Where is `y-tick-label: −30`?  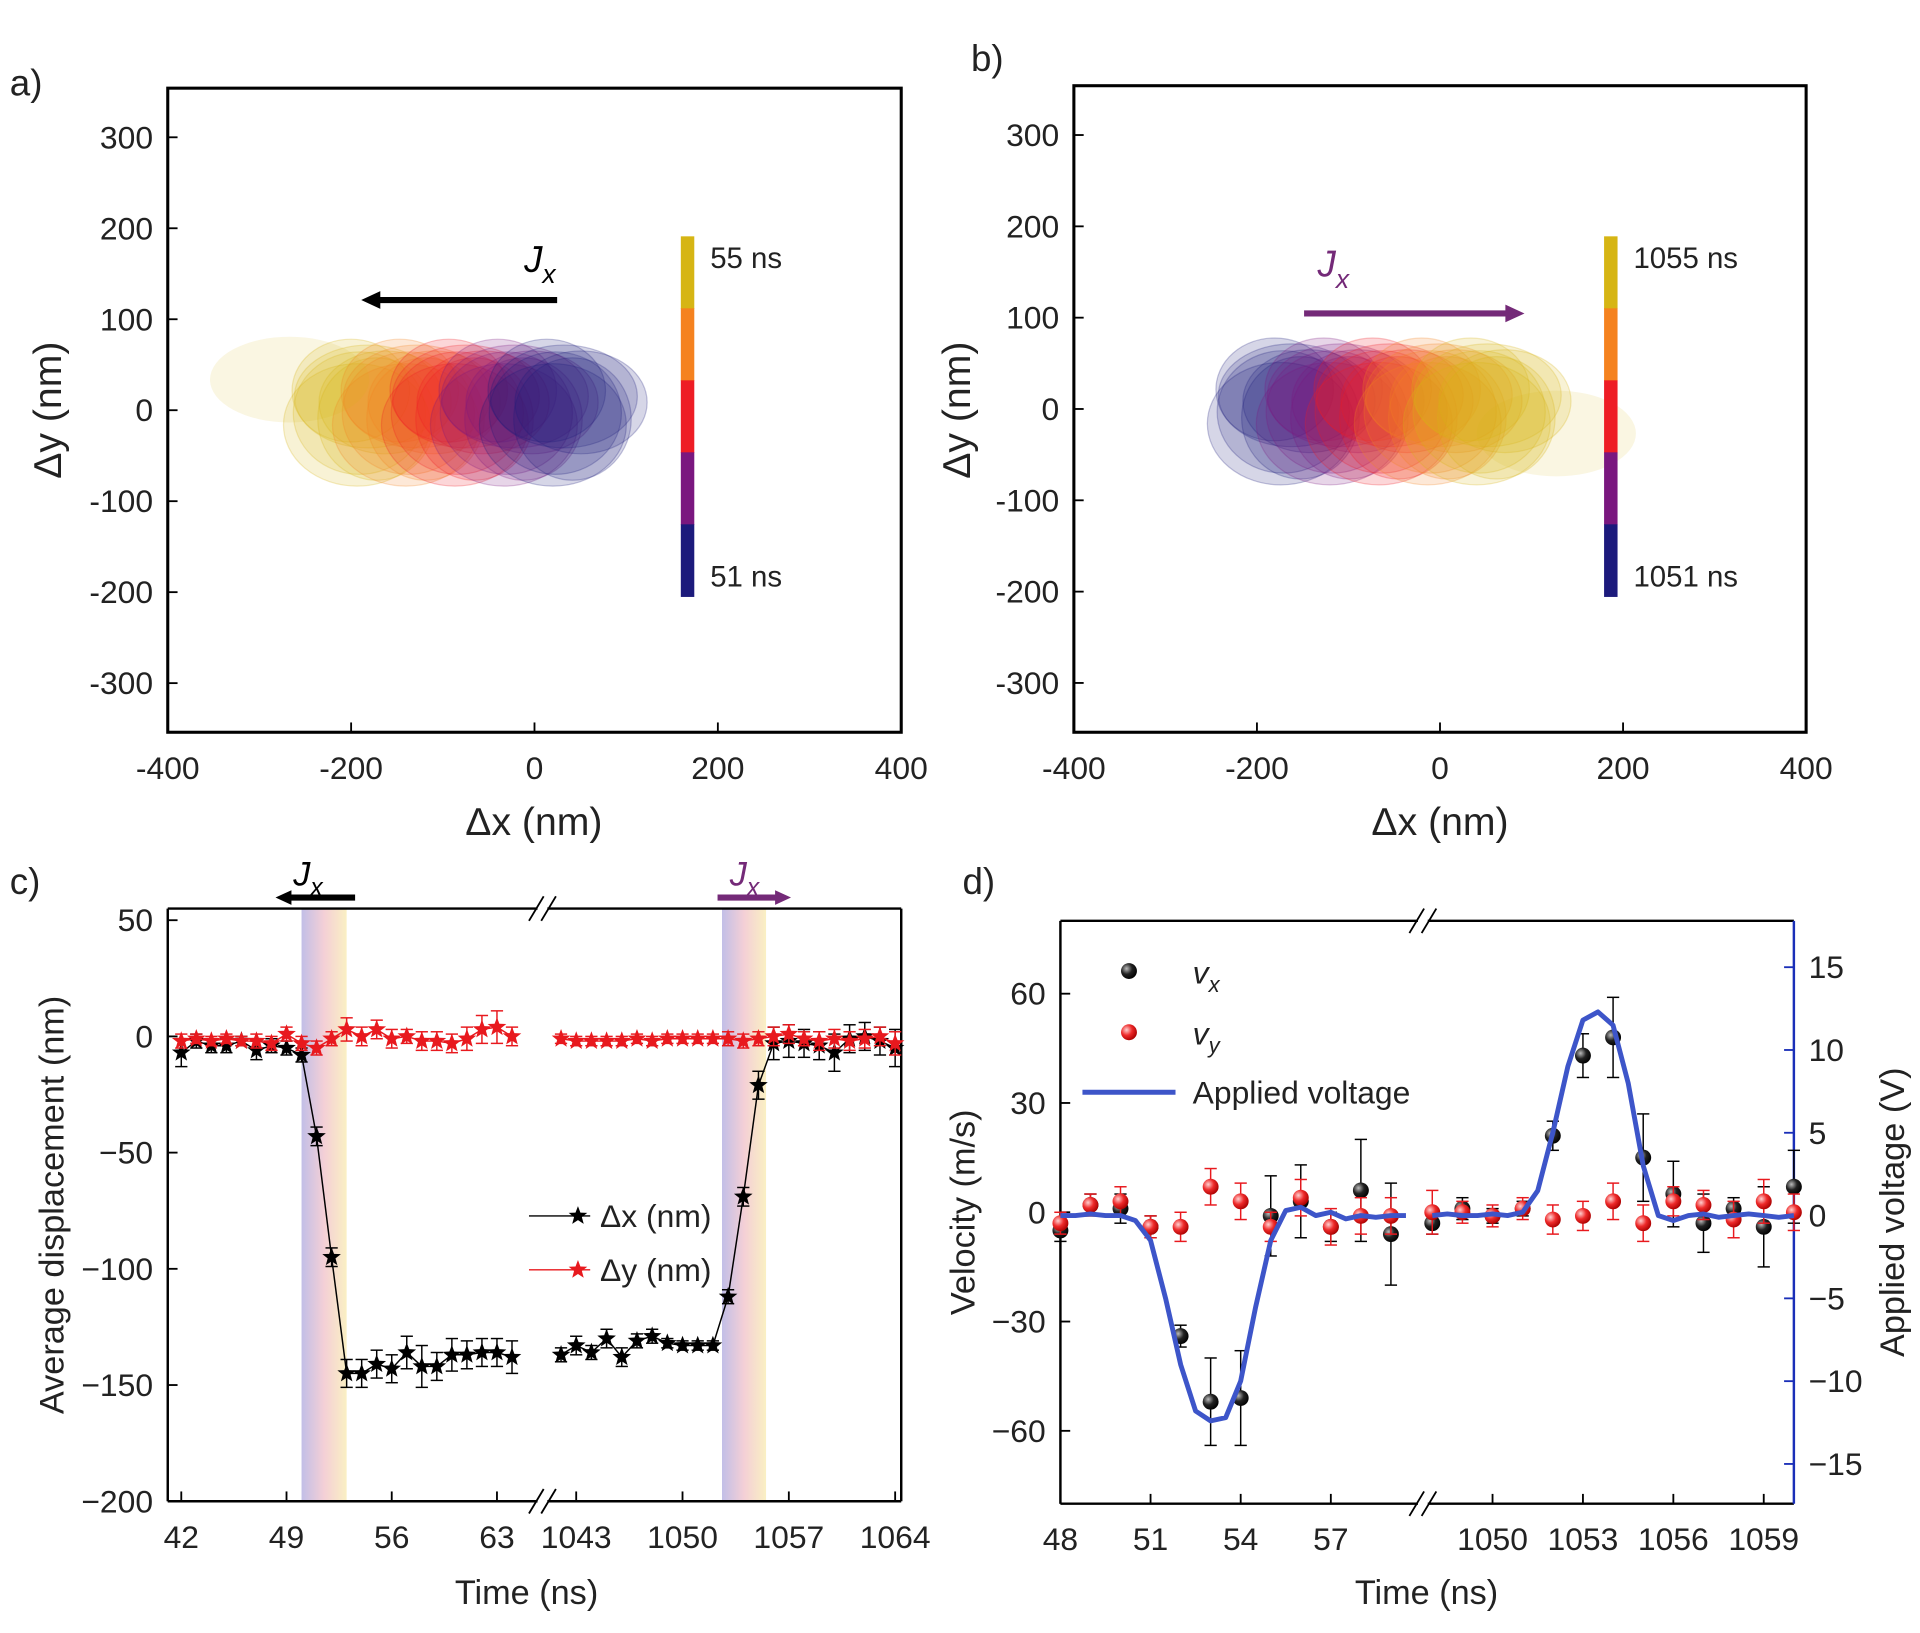 y-tick-label: −30 is located at coordinates (1019, 1322).